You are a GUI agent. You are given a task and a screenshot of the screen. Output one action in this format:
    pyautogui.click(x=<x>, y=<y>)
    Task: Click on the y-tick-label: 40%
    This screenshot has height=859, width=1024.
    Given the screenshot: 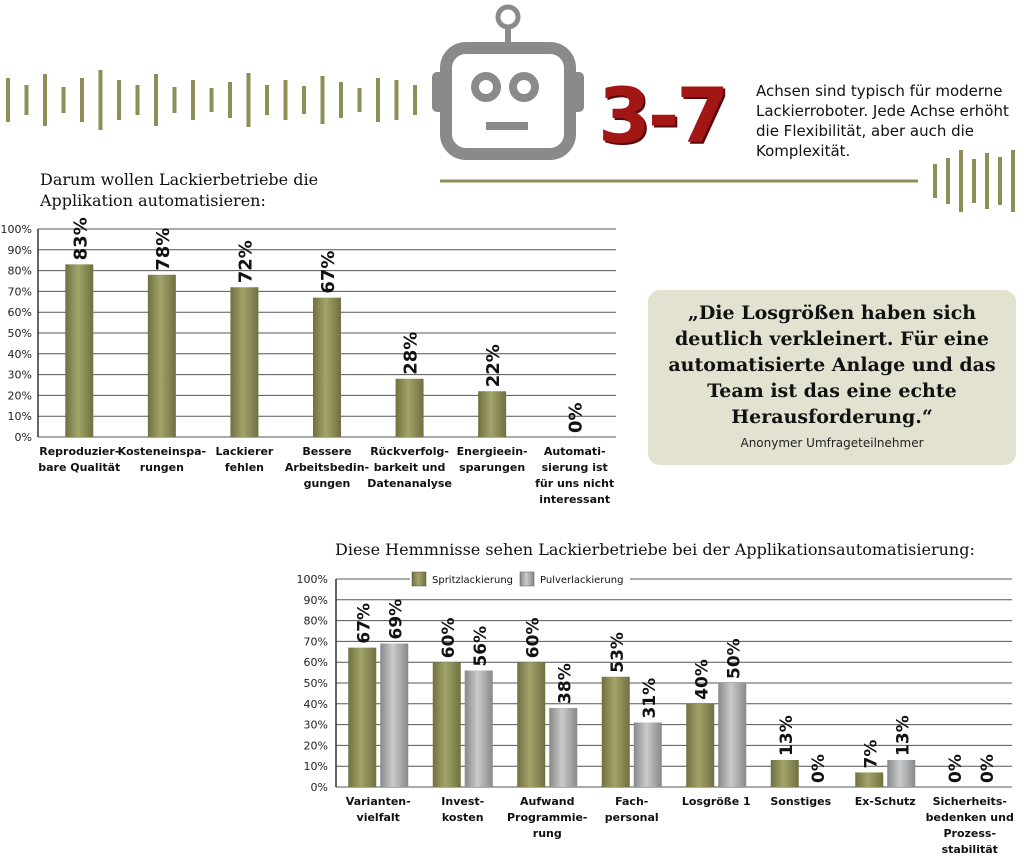 What is the action you would take?
    pyautogui.click(x=316, y=704)
    